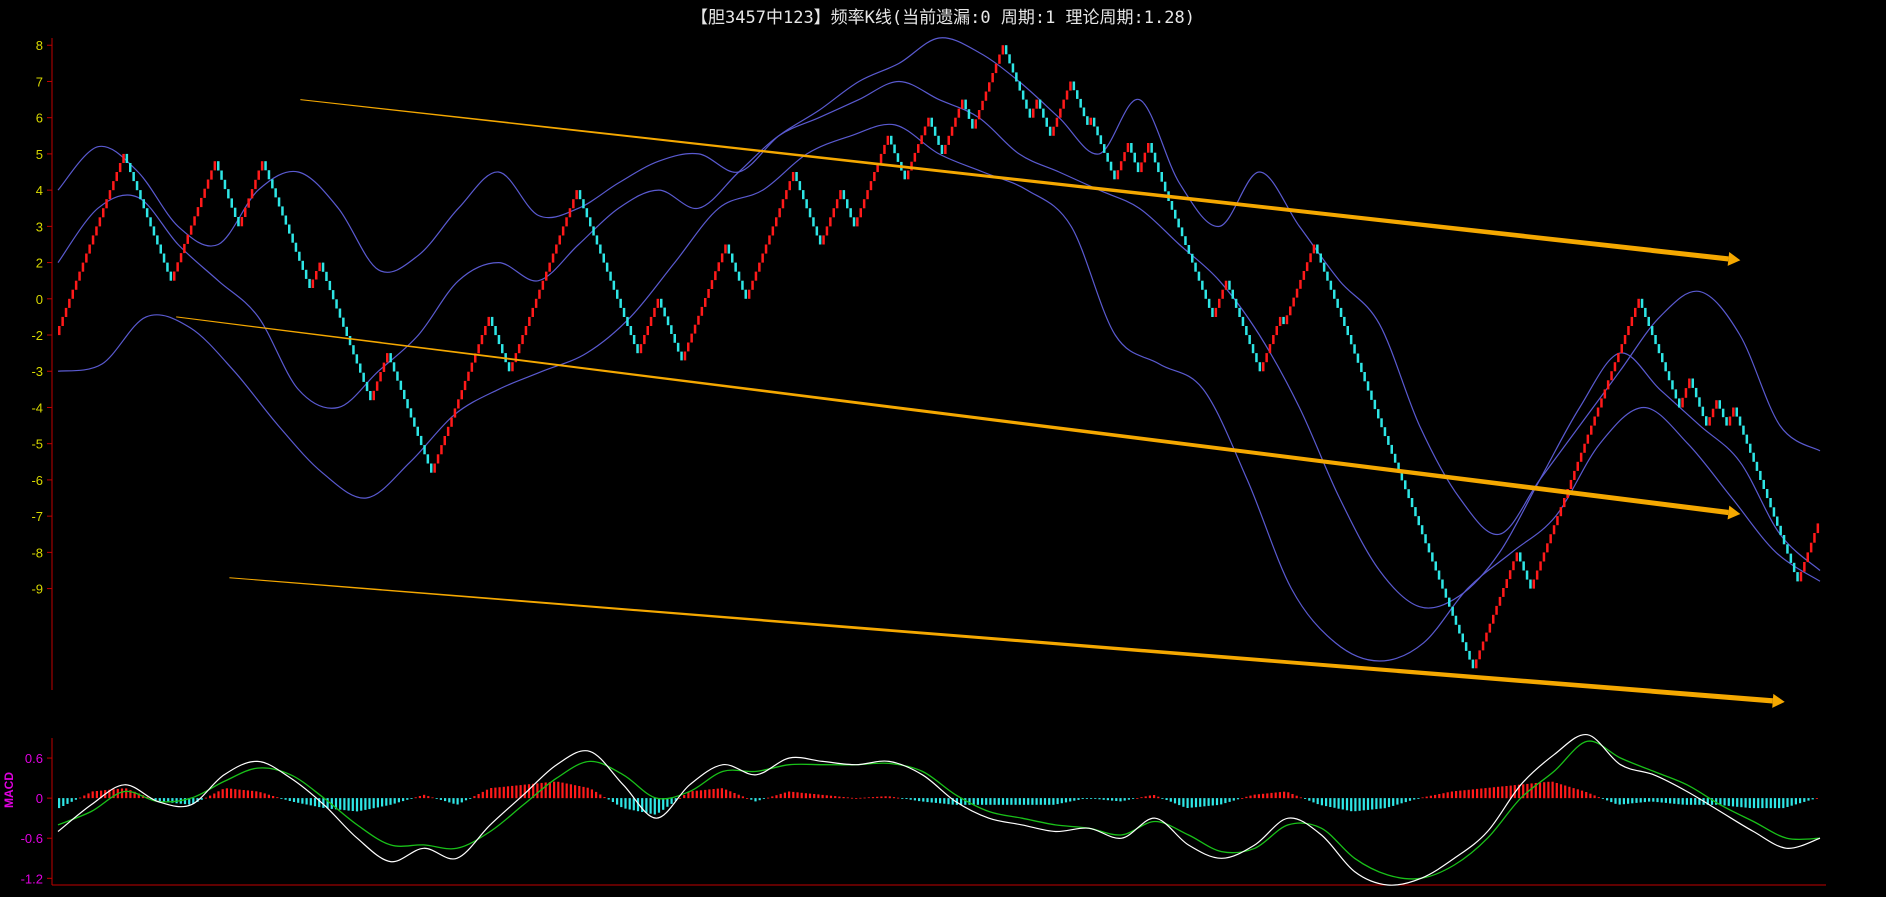  What do you see at coordinates (37, 480) in the screenshot?
I see `main-tick-label: -6` at bounding box center [37, 480].